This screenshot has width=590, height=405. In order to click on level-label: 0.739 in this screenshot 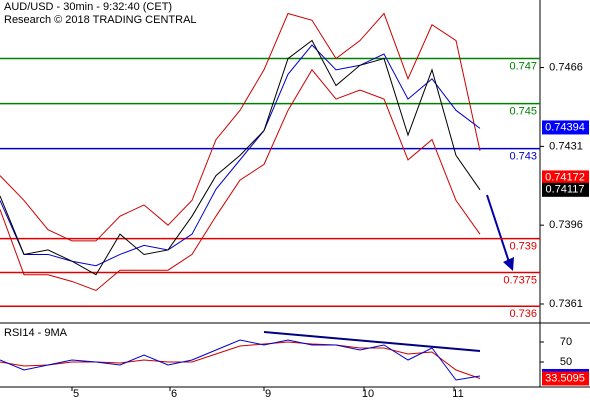, I will do `click(523, 247)`.